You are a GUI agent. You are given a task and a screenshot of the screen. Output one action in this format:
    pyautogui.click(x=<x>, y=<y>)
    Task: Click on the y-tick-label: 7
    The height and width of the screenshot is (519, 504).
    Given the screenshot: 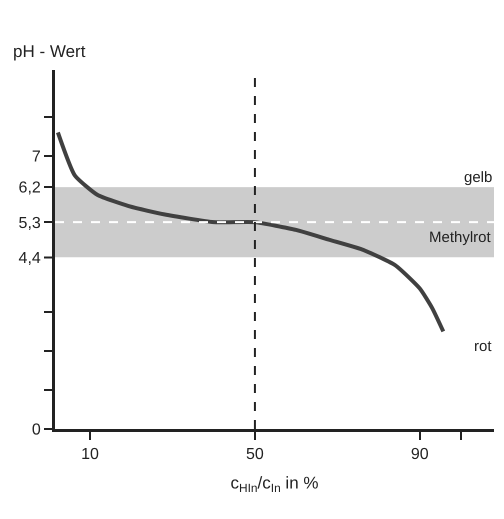 What is the action you would take?
    pyautogui.click(x=36, y=157)
    